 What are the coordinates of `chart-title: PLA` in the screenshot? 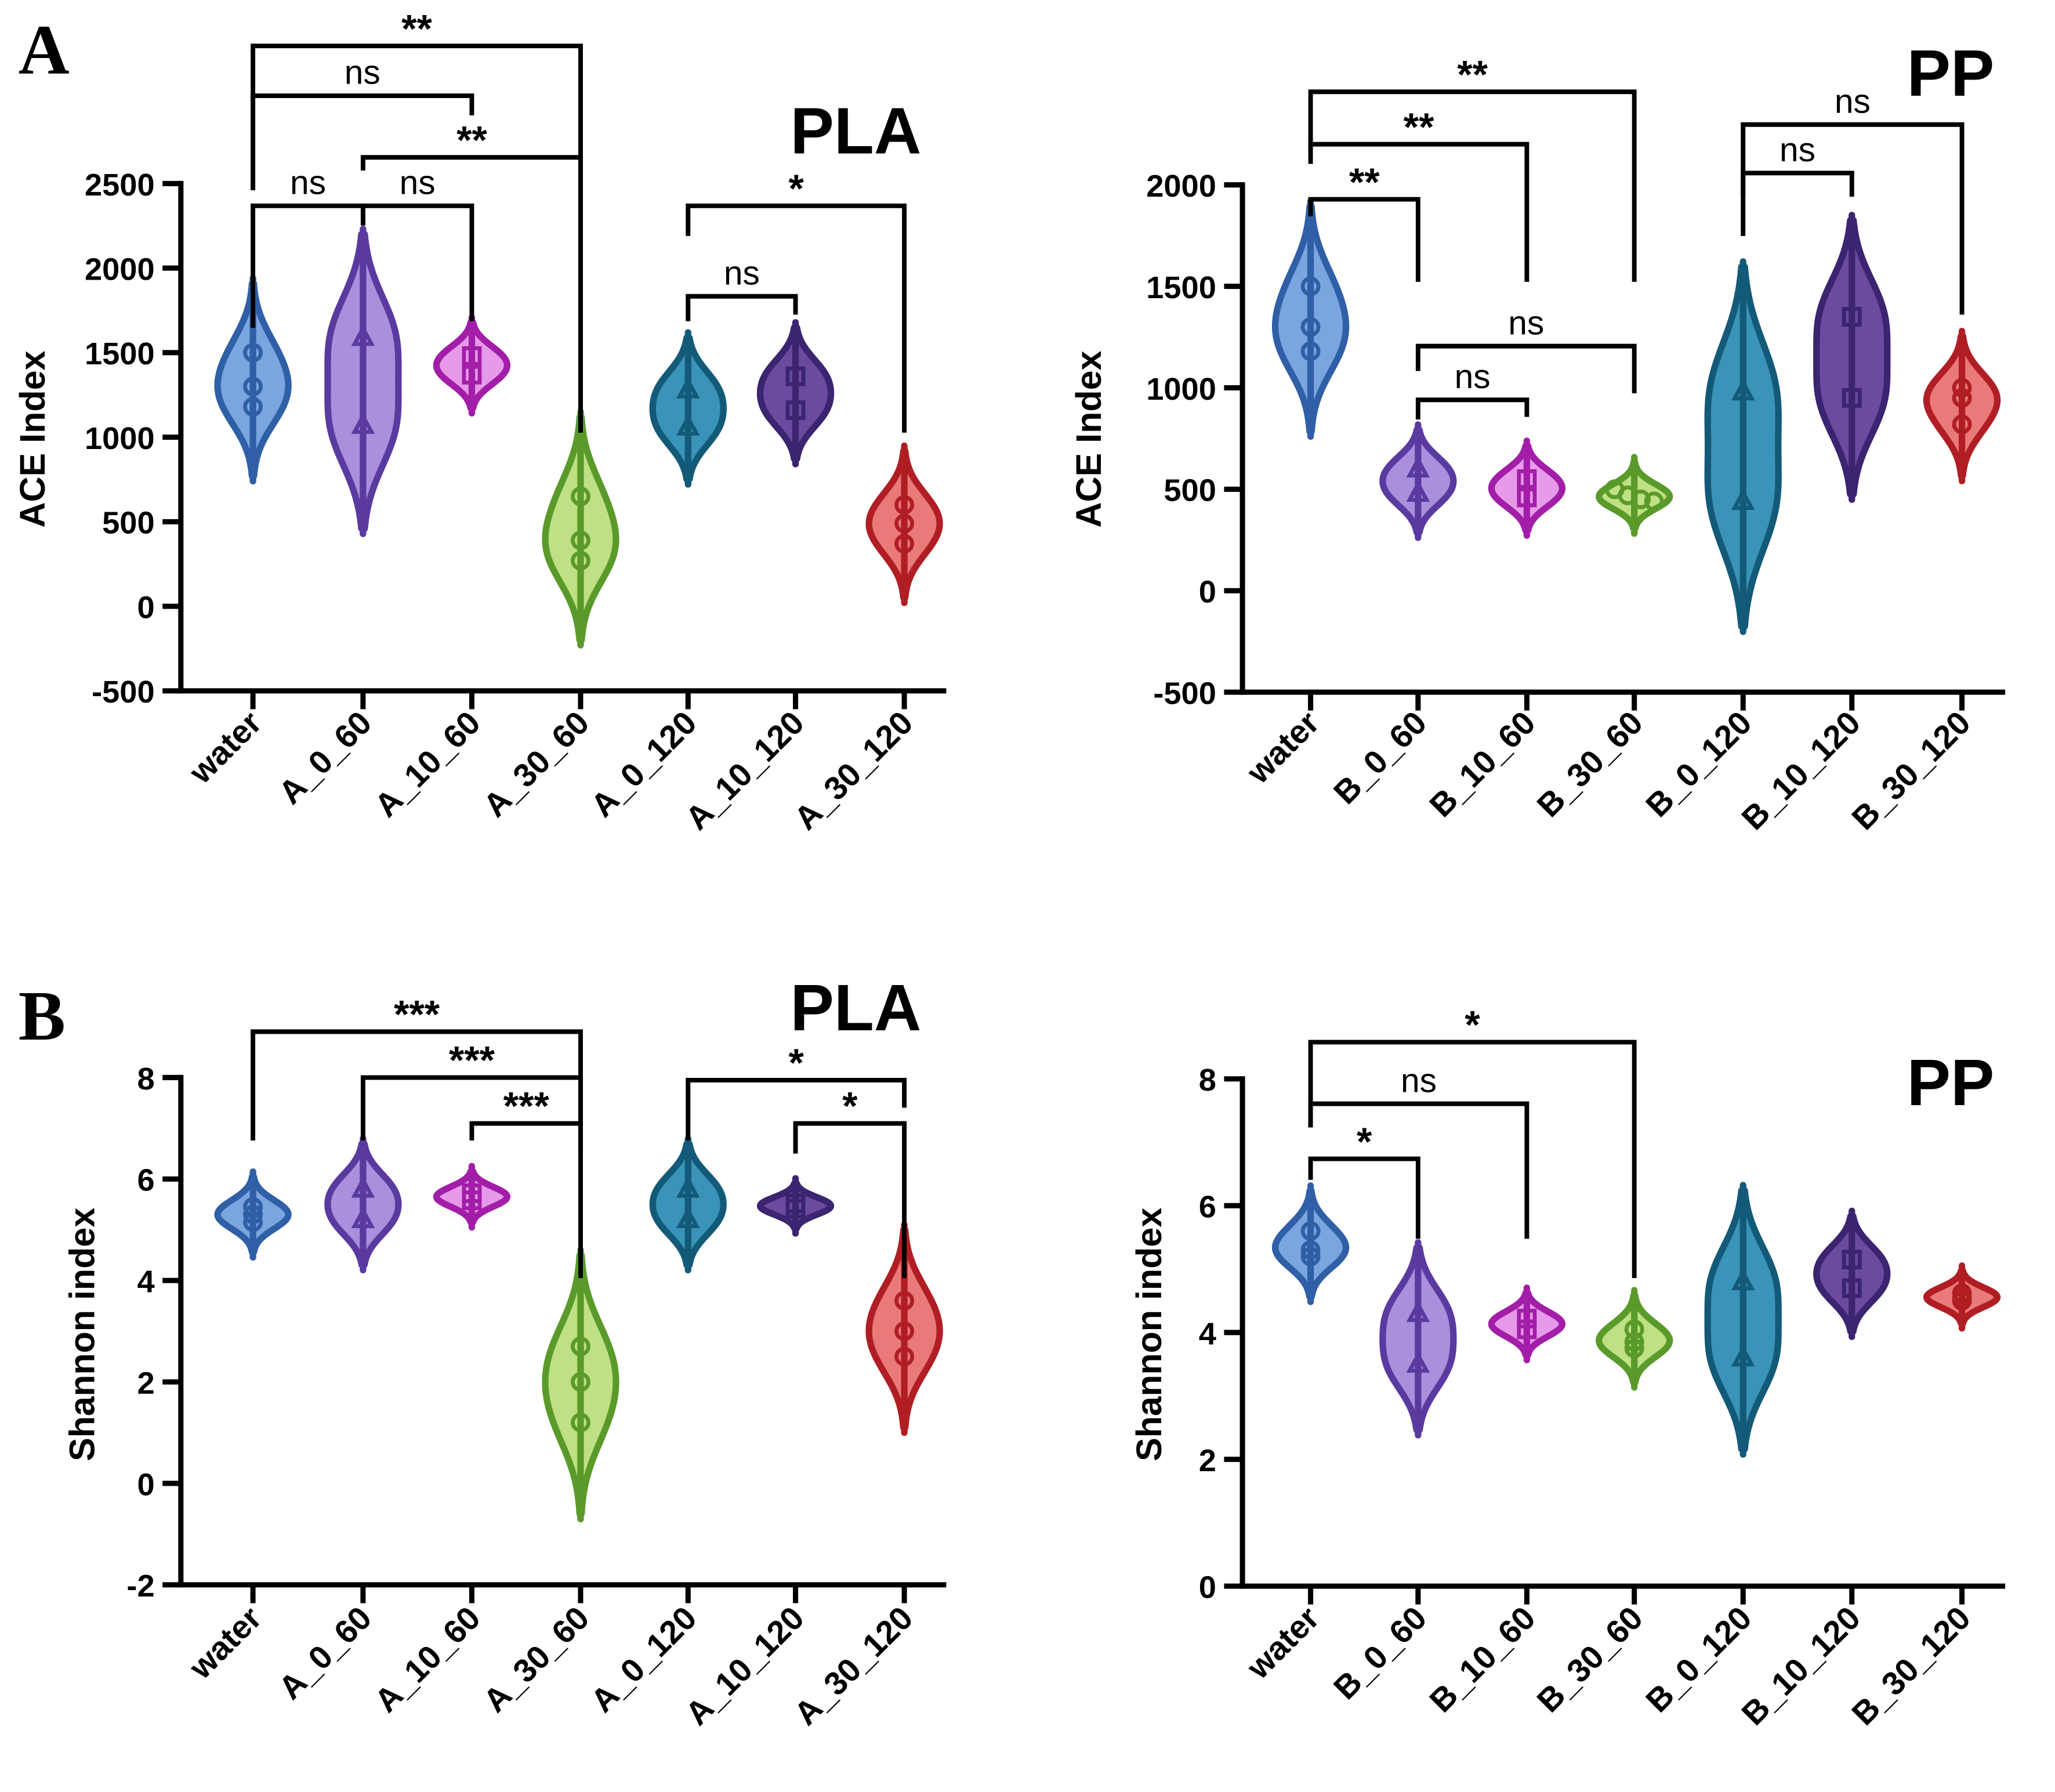 It's located at (857, 1008).